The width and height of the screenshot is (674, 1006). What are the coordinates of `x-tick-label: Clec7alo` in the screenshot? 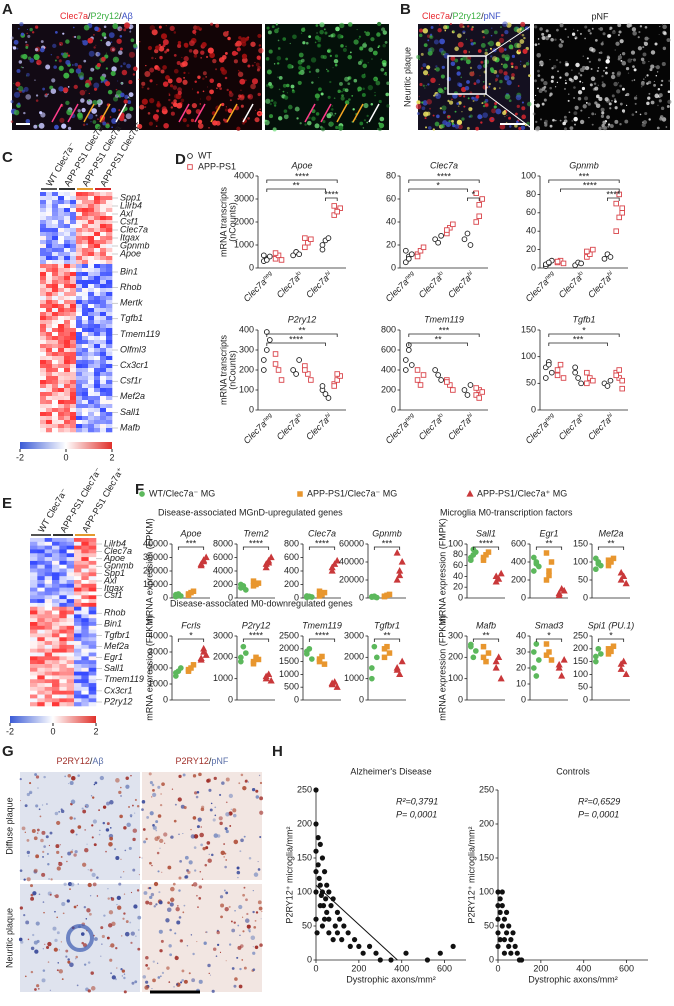 It's located at (290, 285).